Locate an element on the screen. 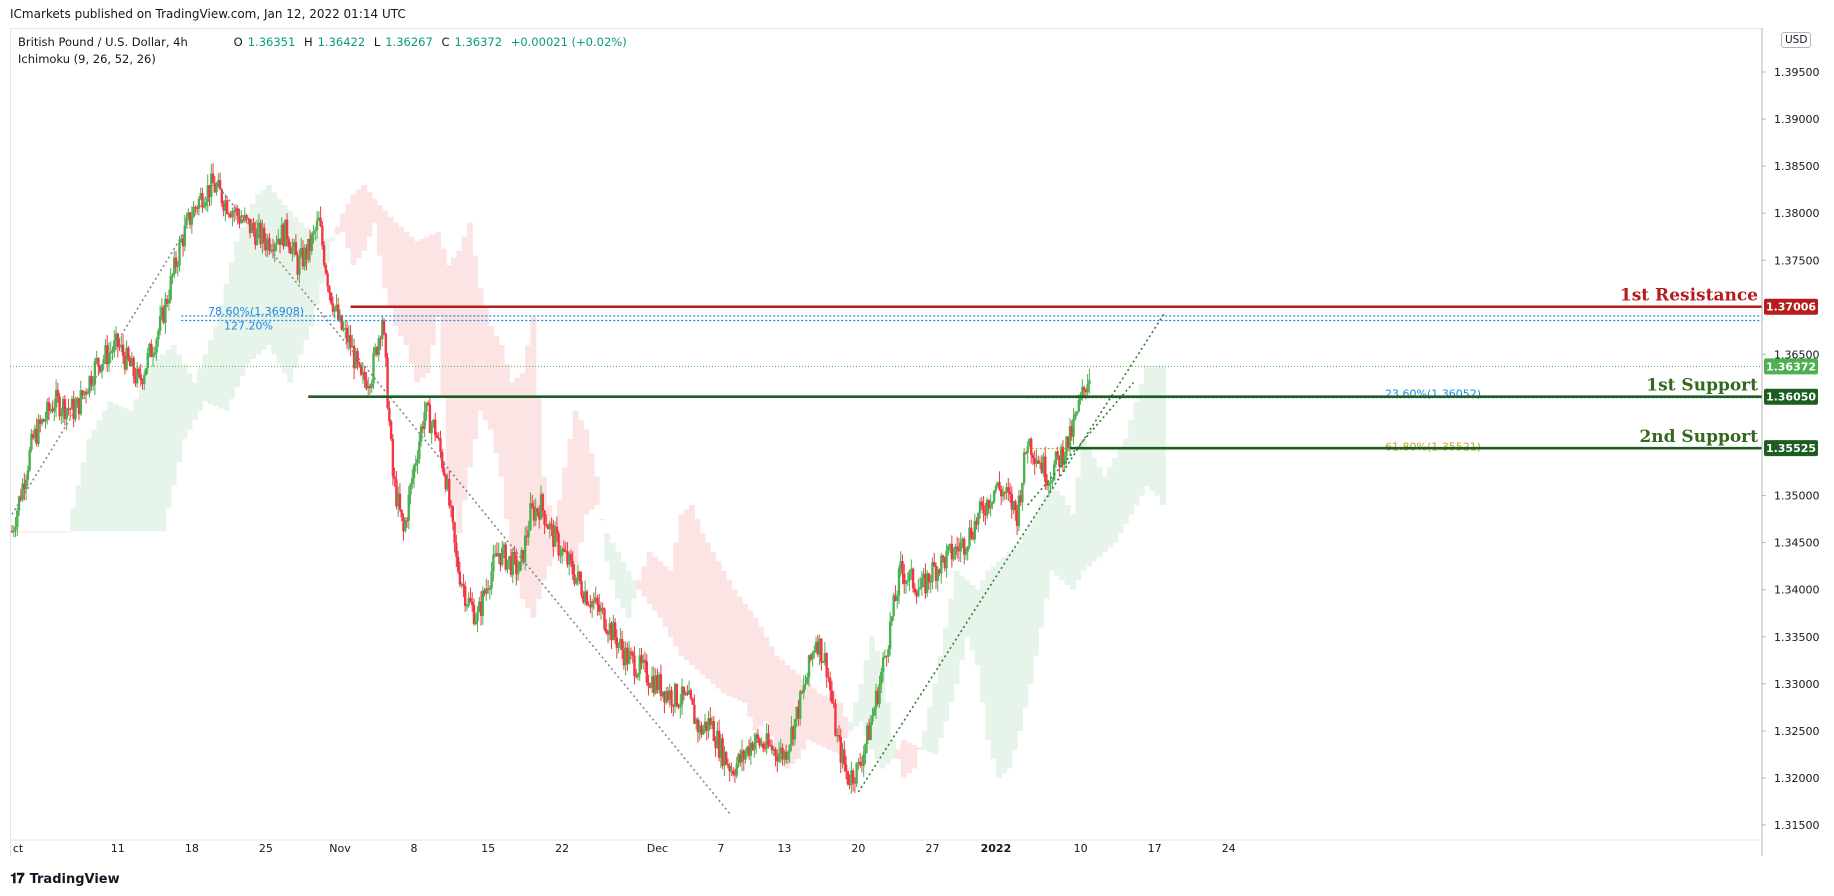 Image resolution: width=1834 pixels, height=896 pixels. currency-button: USD is located at coordinates (1796, 40).